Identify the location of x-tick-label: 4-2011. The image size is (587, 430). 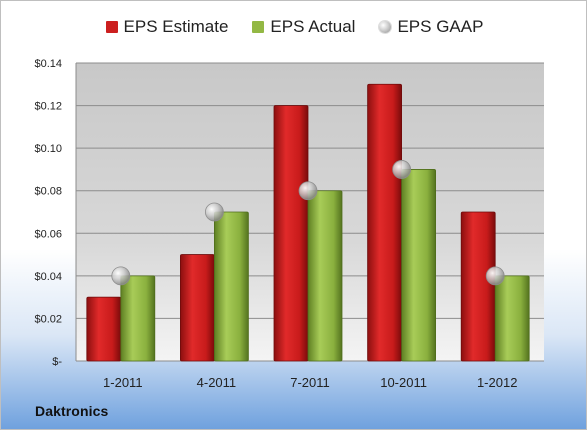
(217, 382).